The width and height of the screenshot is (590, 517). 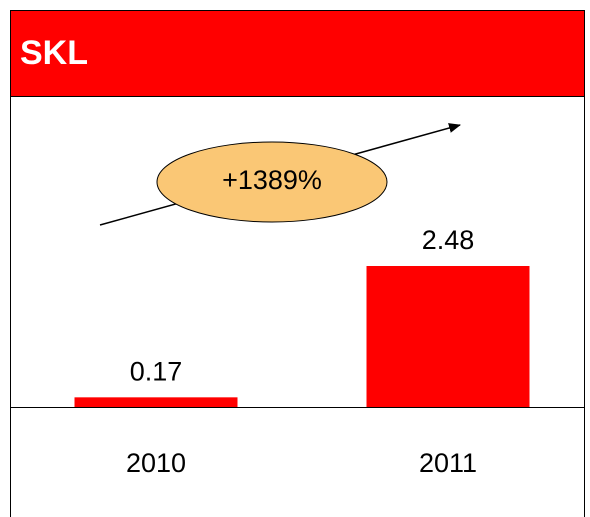 What do you see at coordinates (448, 463) in the screenshot?
I see `x-tick-label: 2011` at bounding box center [448, 463].